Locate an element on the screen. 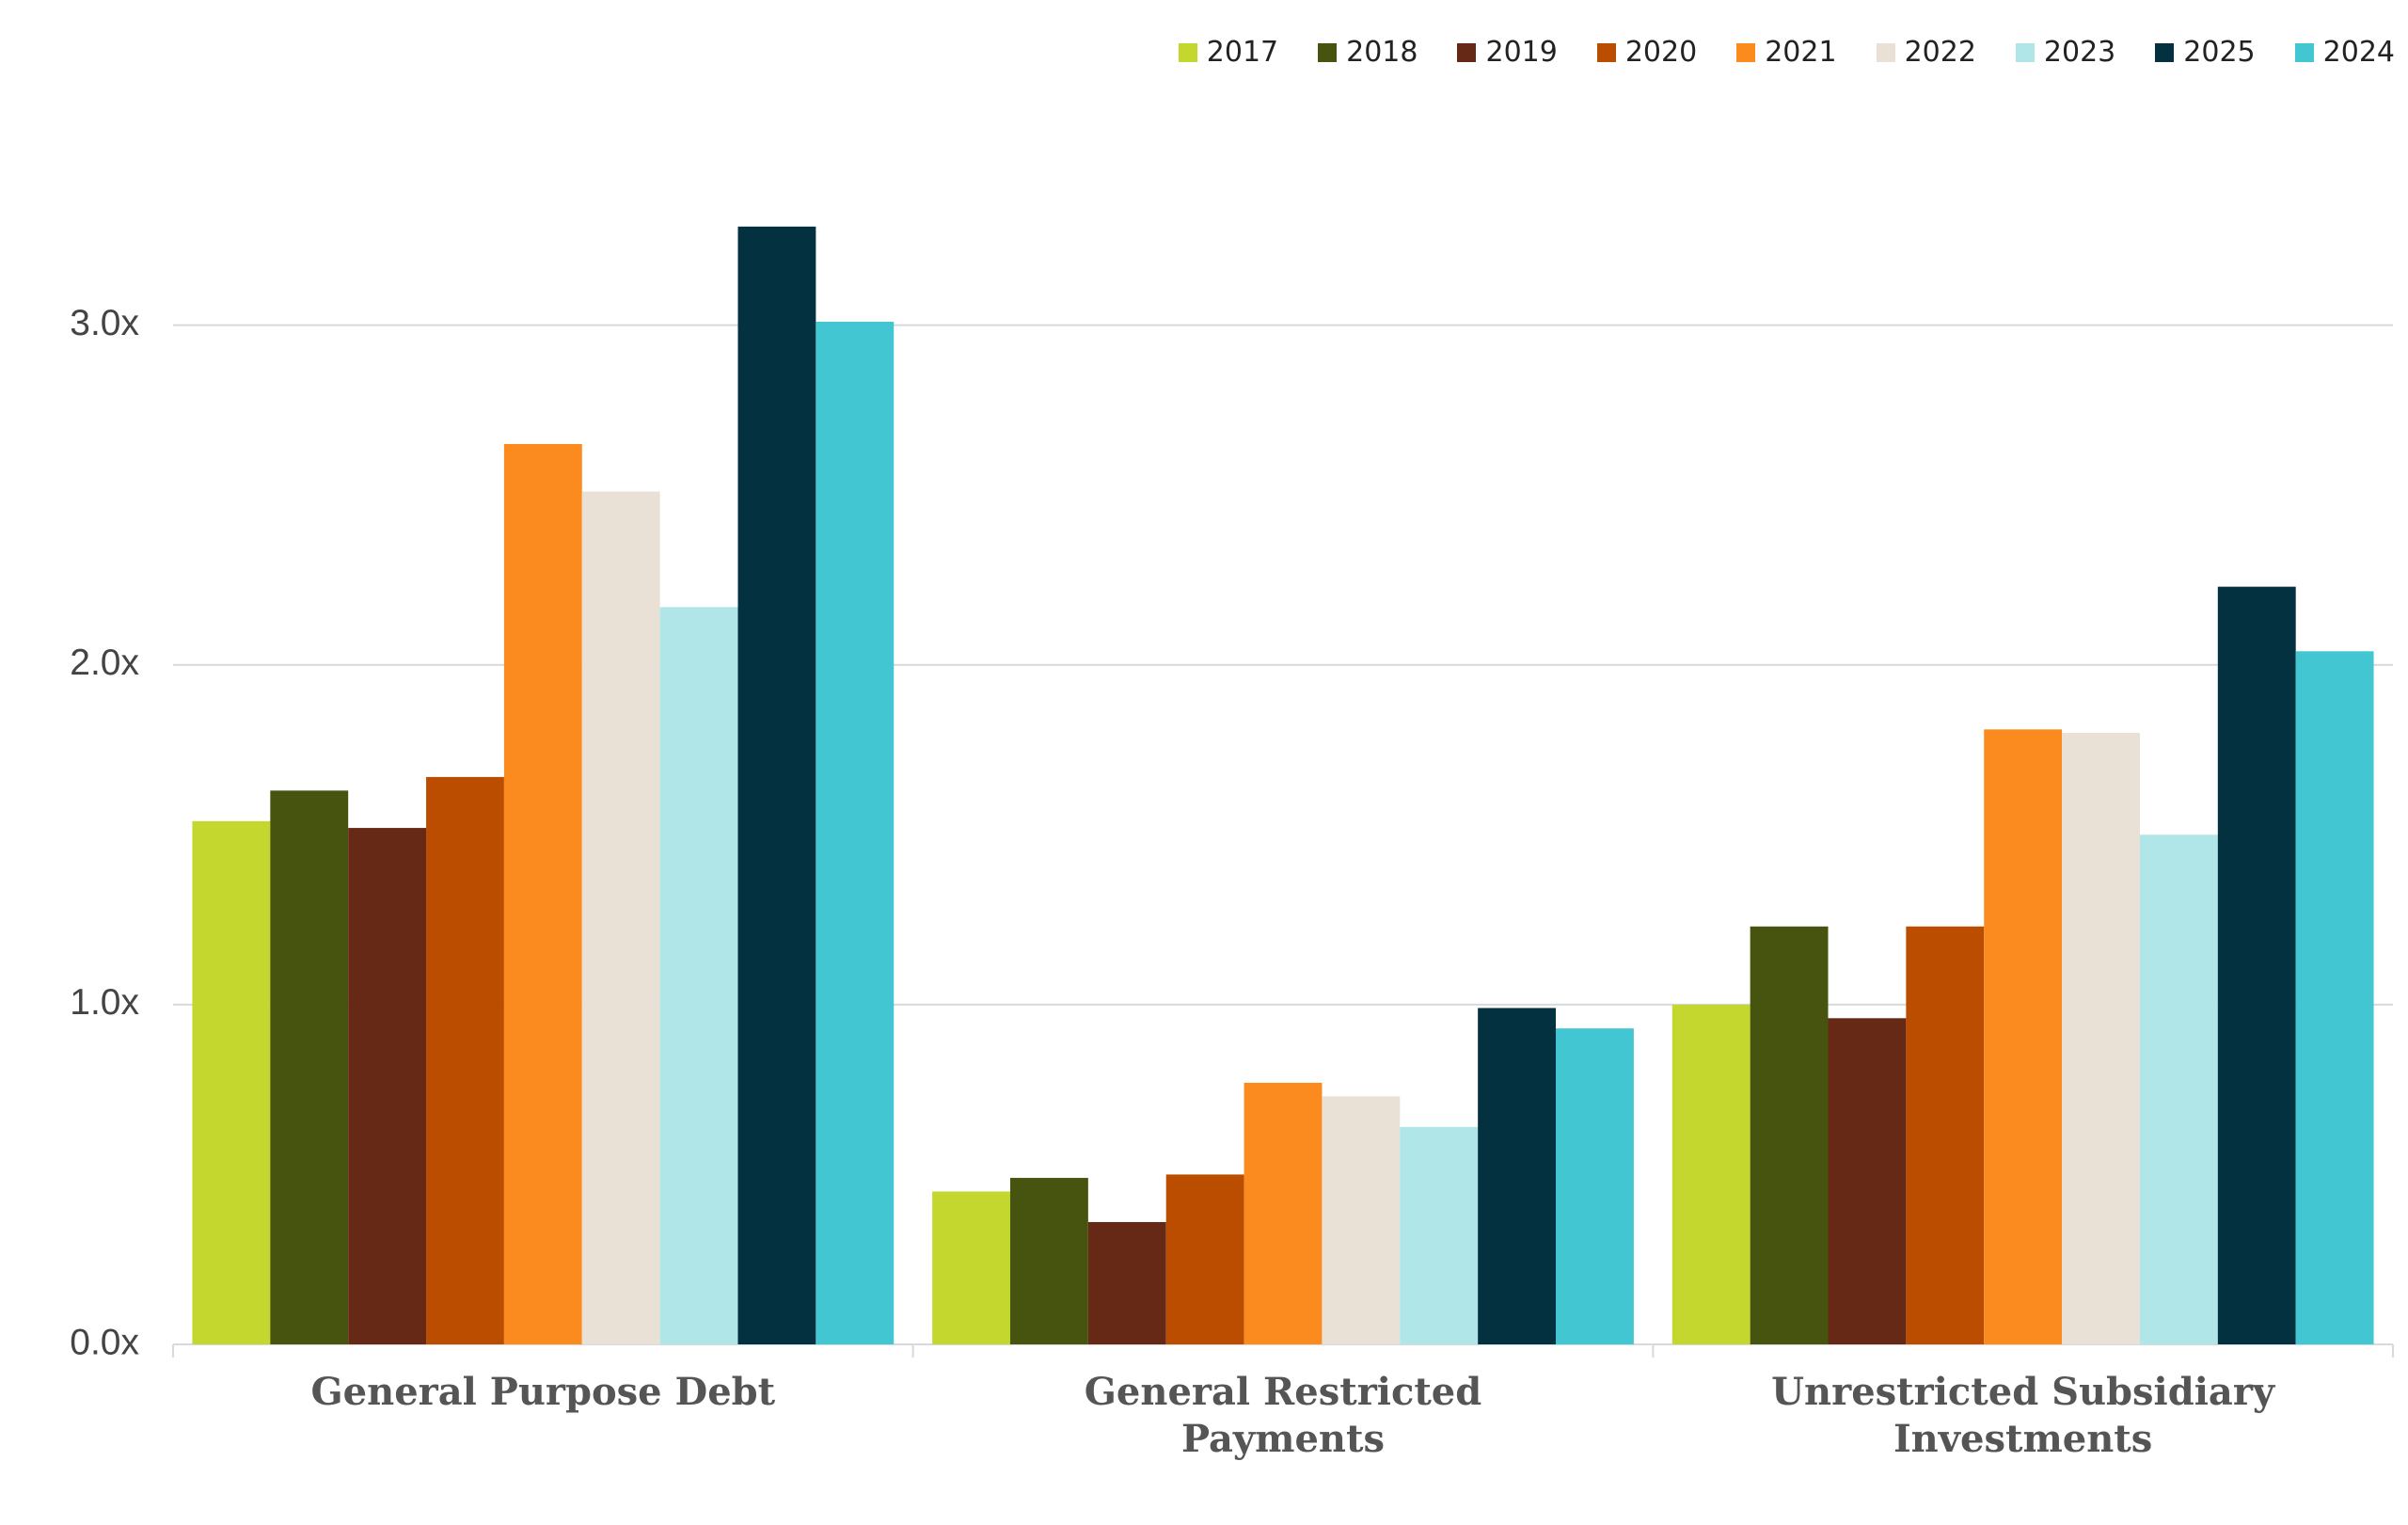  legend-label: 2020 is located at coordinates (1661, 52).